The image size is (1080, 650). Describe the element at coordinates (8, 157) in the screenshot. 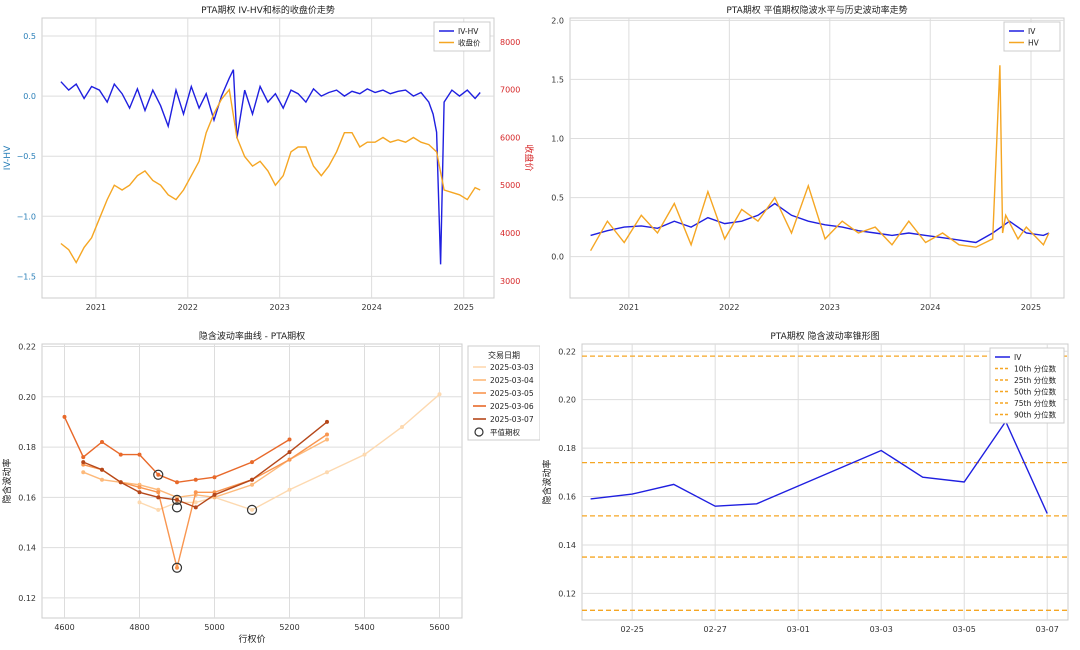

I see `y-axis-label: IV-HV` at that location.